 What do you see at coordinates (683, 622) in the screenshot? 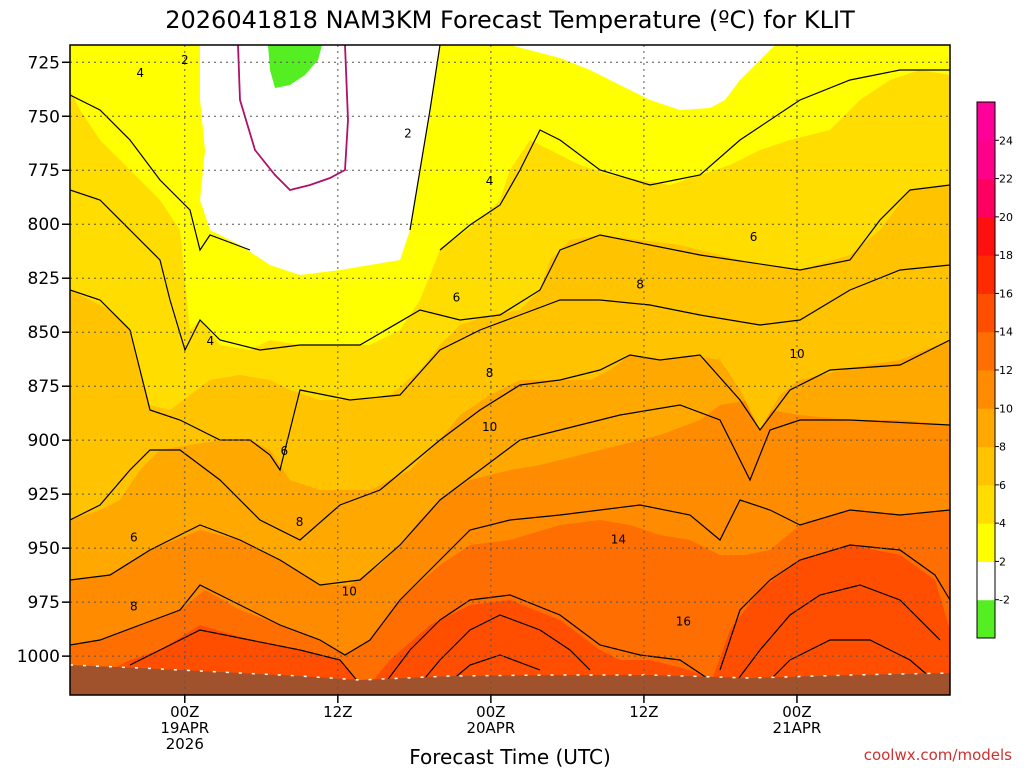
I see `contour-label: 16` at bounding box center [683, 622].